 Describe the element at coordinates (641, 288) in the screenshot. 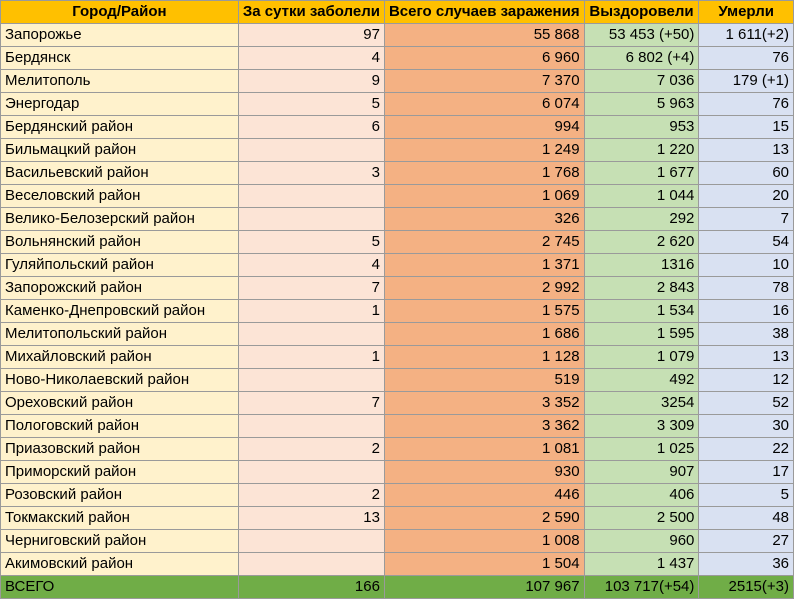

I see `cell-recovered: 2 843` at that location.